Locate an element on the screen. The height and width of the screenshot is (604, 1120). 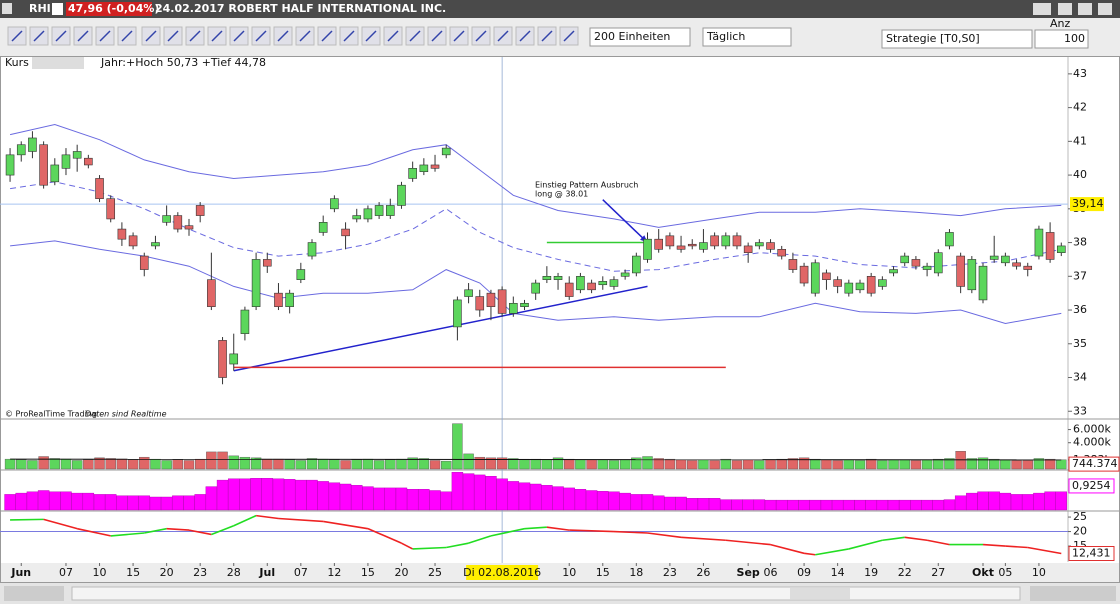
y-tick-label: 36 is located at coordinates (1080, 309).